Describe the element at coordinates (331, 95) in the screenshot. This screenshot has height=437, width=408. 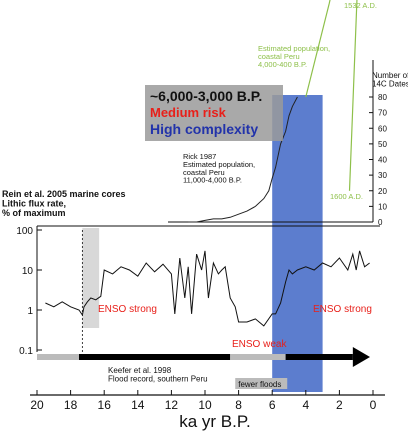
I see `population-line` at that location.